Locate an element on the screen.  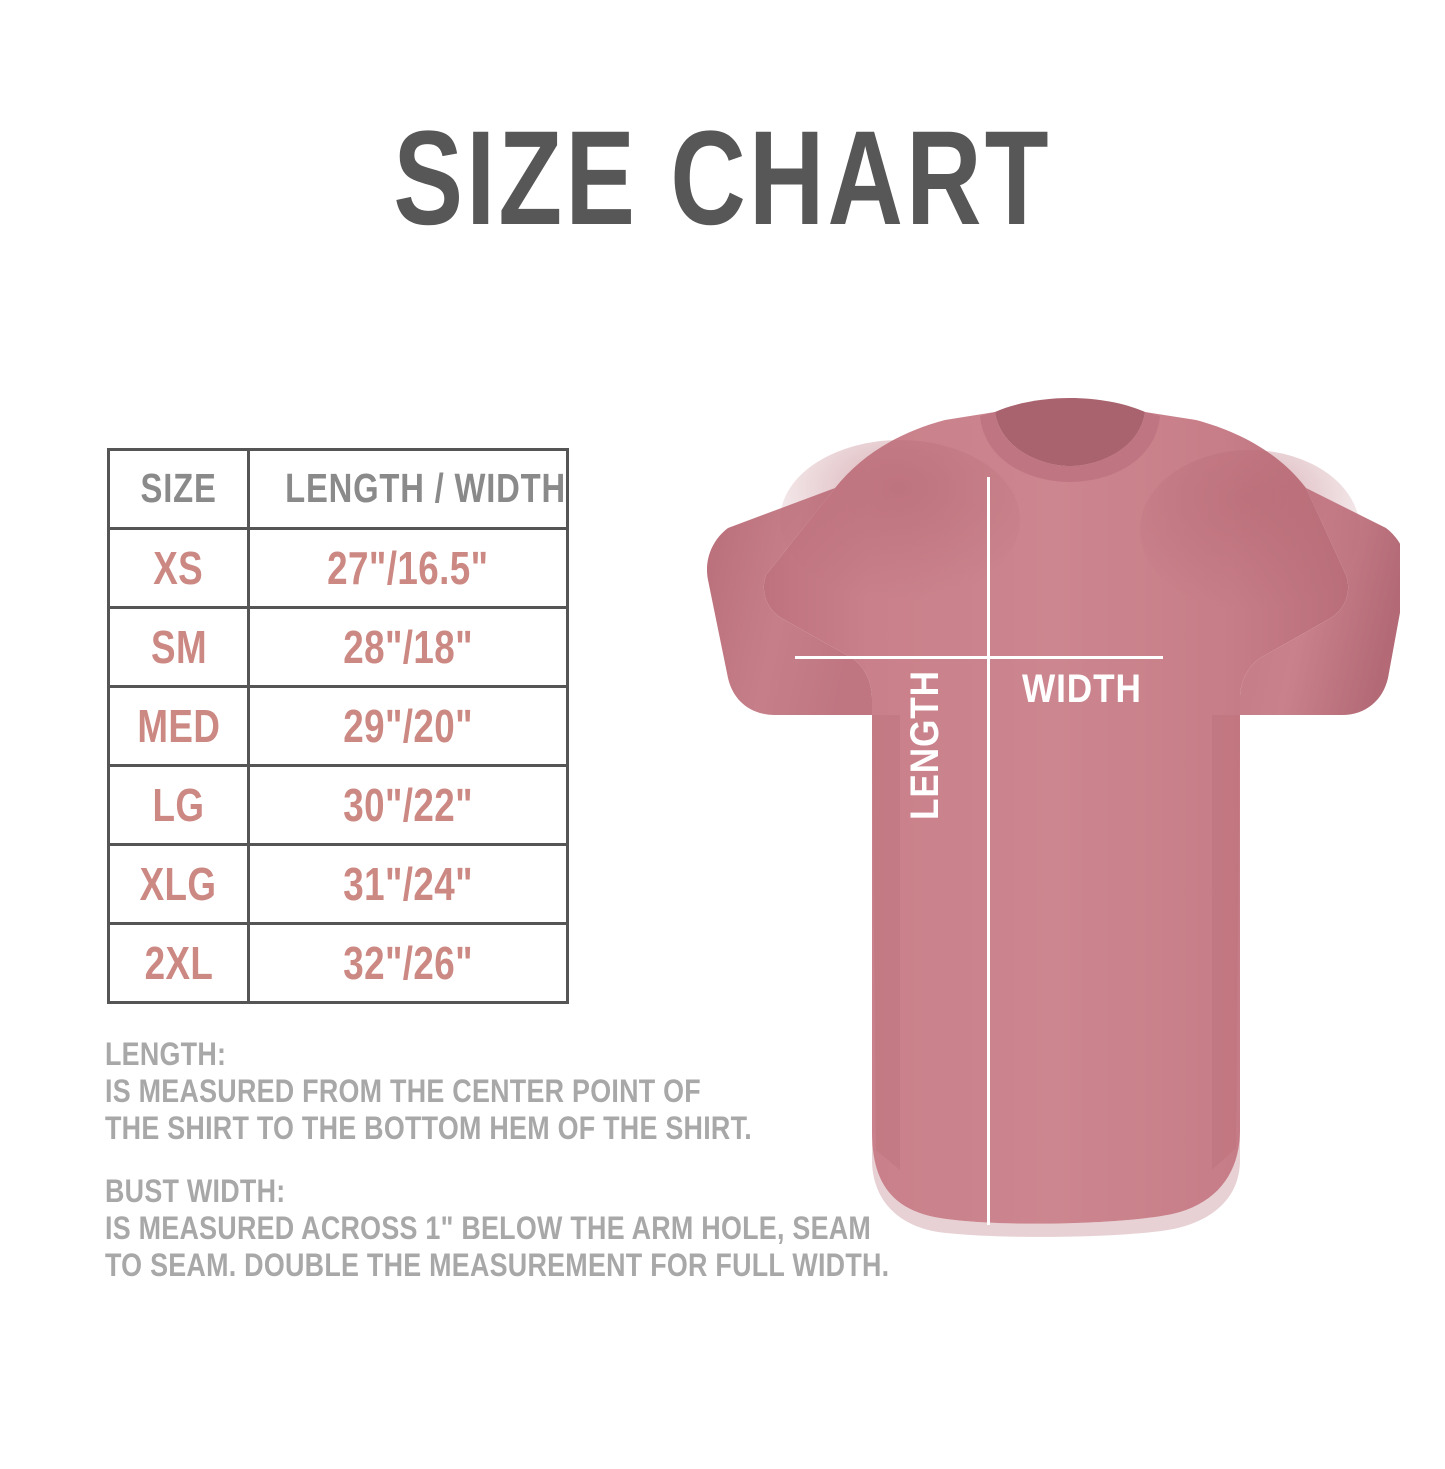
size-label: SM is located at coordinates (178, 646).